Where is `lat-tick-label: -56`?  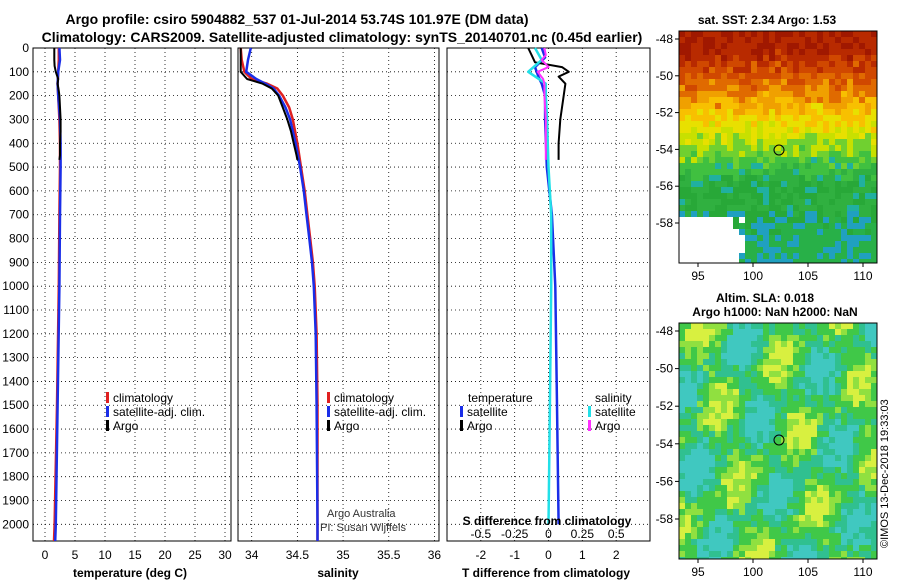
lat-tick-label: -56 is located at coordinates (665, 481).